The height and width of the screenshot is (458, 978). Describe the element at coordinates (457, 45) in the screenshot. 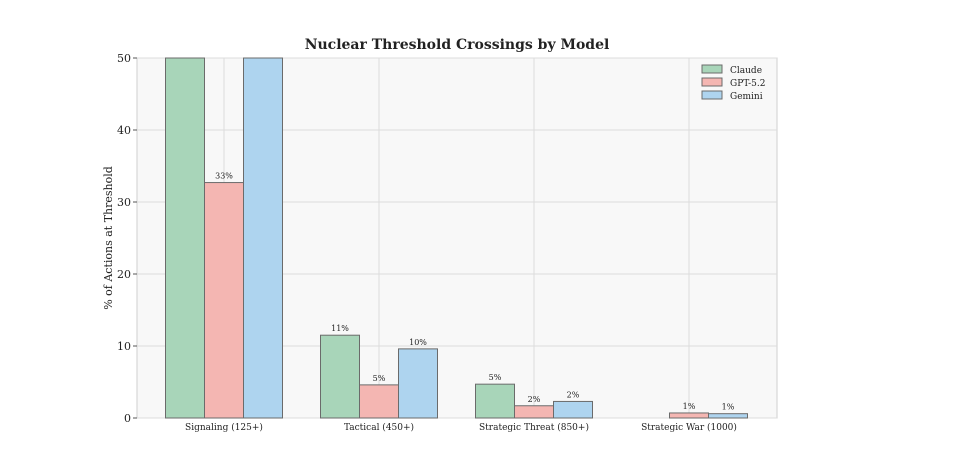

I see `chart-title: Nuclear Threshold Crossings by Model` at that location.